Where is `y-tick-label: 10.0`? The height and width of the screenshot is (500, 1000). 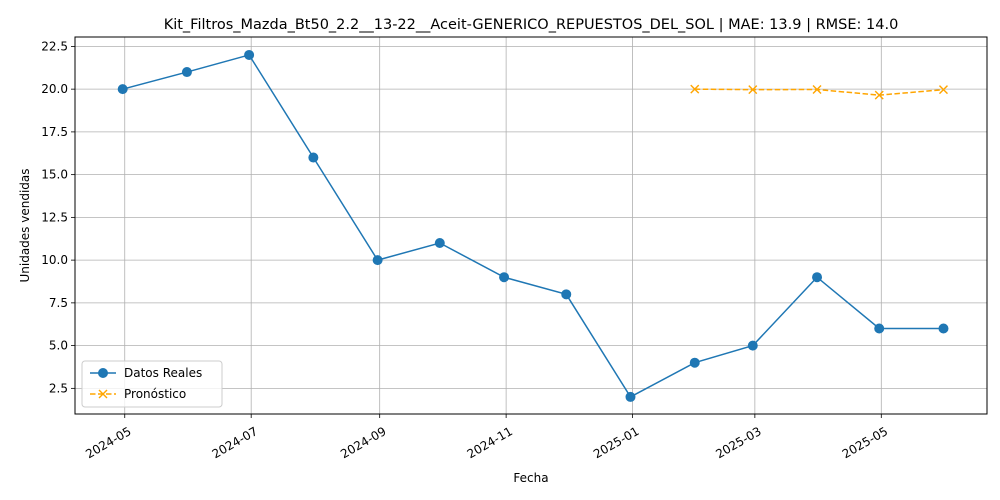
y-tick-label: 10.0 is located at coordinates (54, 260).